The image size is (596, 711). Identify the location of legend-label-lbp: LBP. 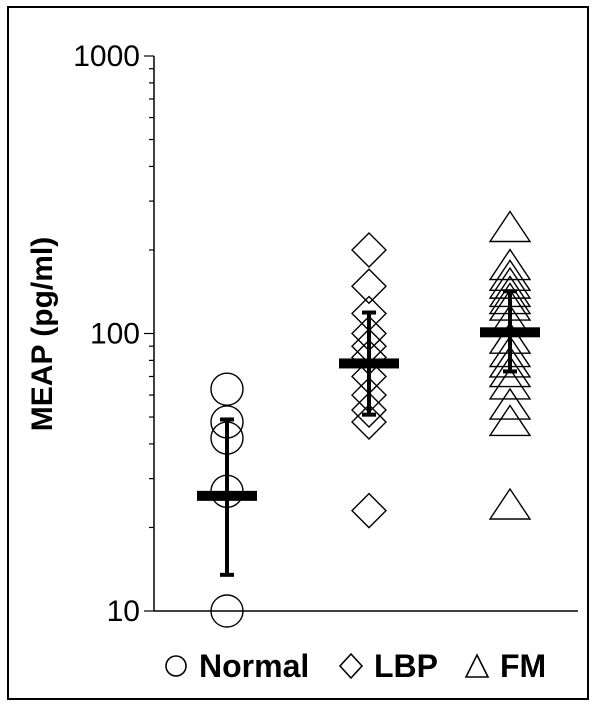
(406, 666).